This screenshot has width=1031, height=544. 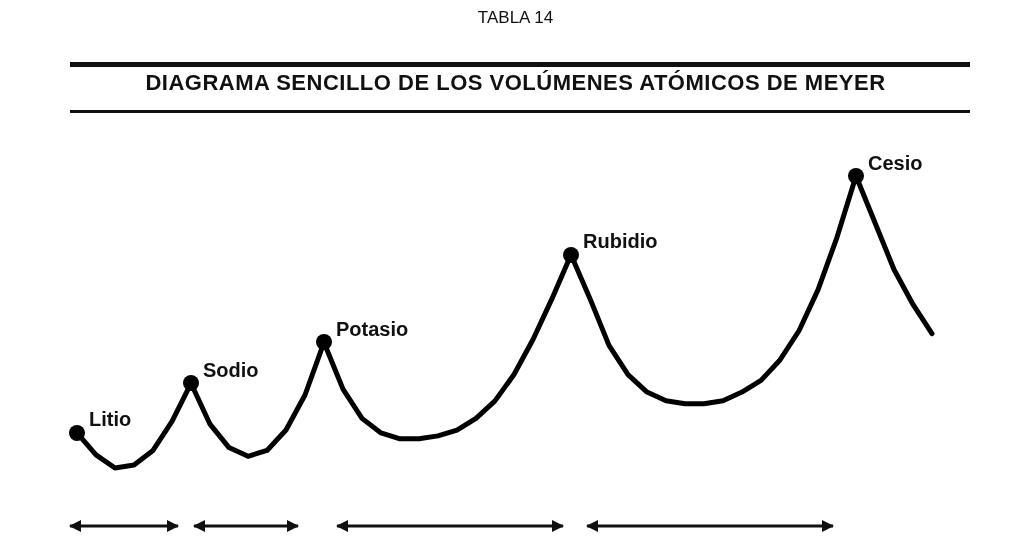 What do you see at coordinates (515, 83) in the screenshot?
I see `chart-title: DIAGRAMA SENCILLO DE LOS VOLÚMENES ATÓMICOS DE MEYER` at bounding box center [515, 83].